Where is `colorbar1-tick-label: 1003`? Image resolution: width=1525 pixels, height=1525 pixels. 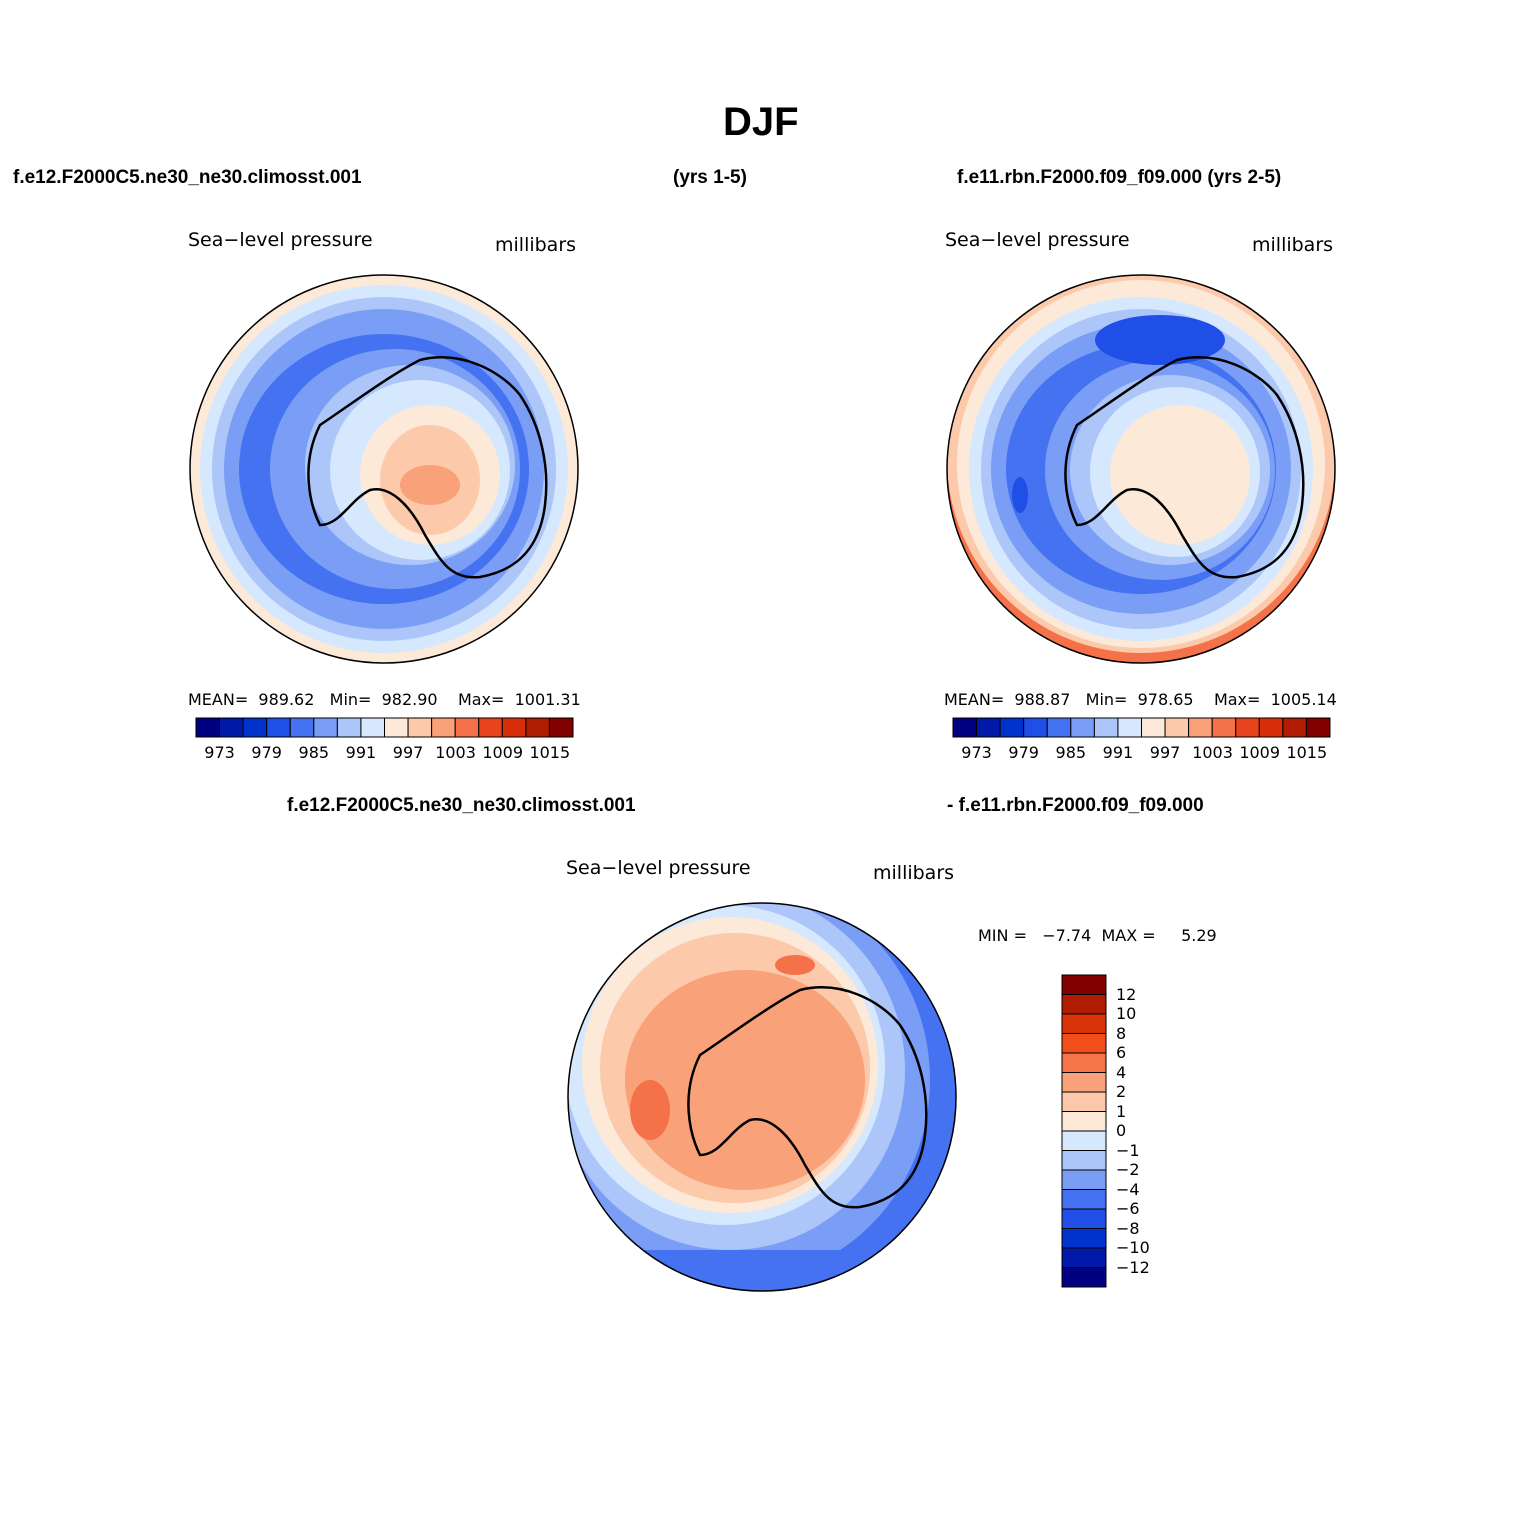
colorbar1-tick-label: 1003 is located at coordinates (455, 752).